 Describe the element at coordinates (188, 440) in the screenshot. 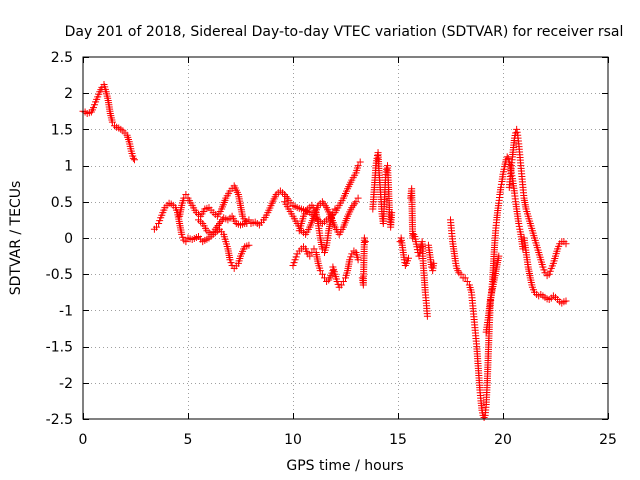

I see `x-tick-label: 5` at that location.